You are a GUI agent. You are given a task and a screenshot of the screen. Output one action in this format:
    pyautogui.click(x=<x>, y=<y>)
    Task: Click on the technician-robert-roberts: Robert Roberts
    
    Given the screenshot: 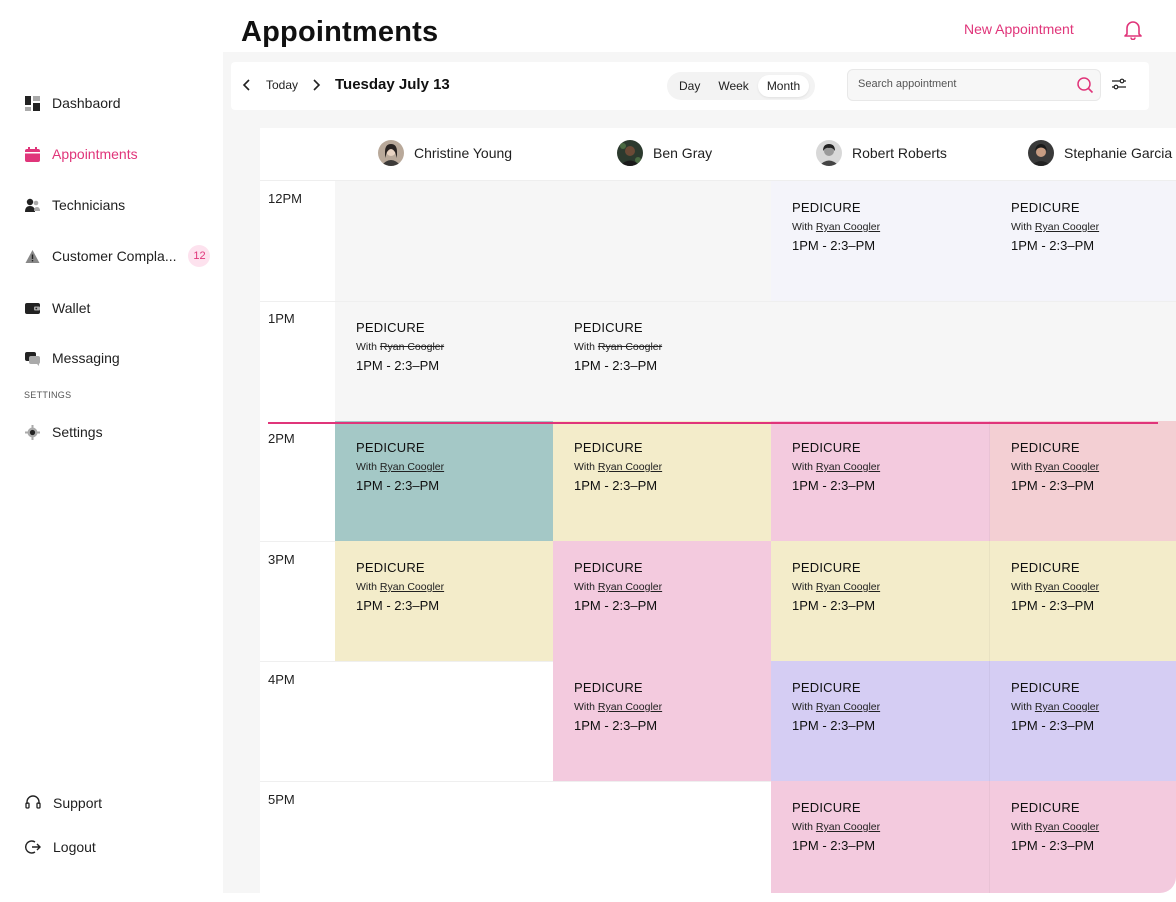 What is the action you would take?
    pyautogui.click(x=881, y=153)
    